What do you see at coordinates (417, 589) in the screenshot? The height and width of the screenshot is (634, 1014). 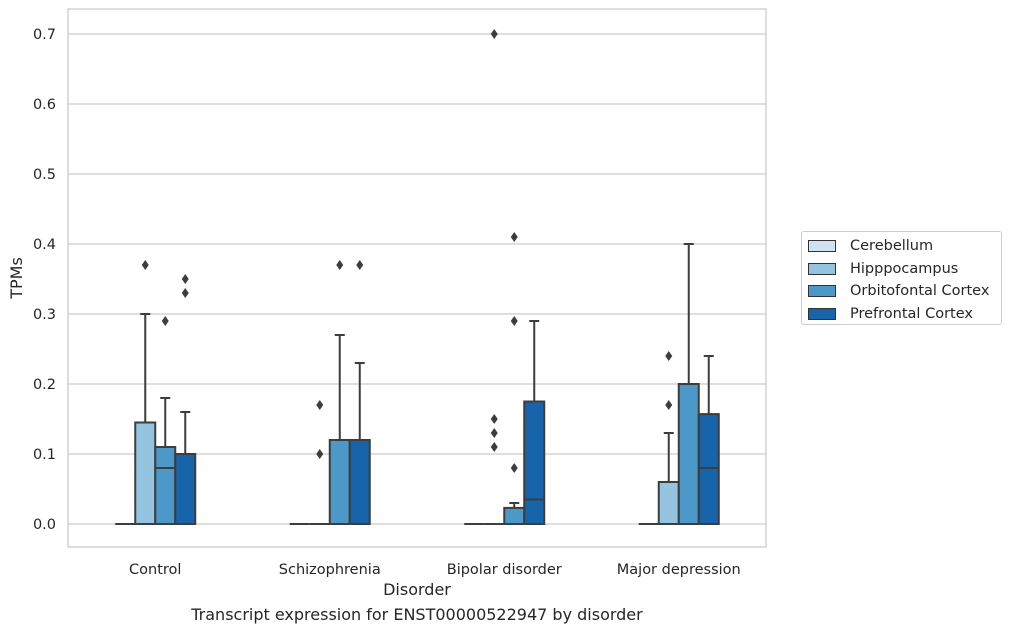 I see `x-axis-label: Disorder` at bounding box center [417, 589].